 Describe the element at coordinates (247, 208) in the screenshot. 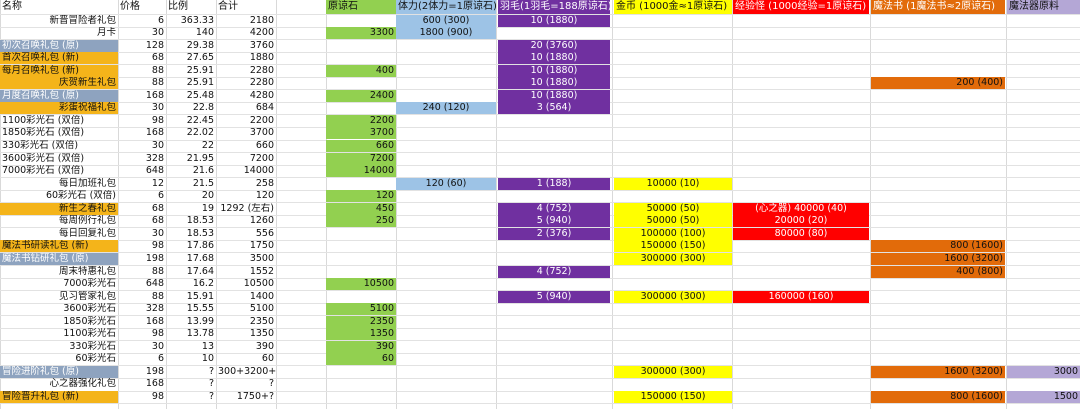

I see `cell-total: 1292 (左右)` at that location.